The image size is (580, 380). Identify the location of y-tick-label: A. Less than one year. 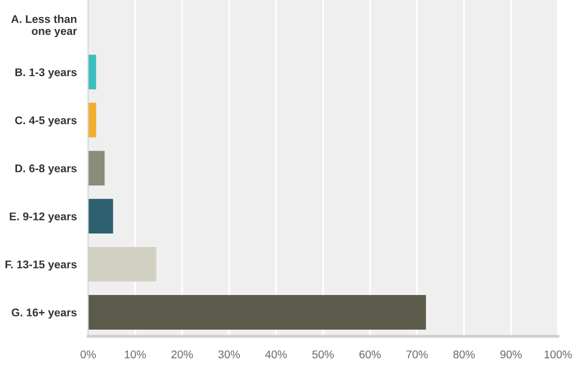
(44, 26).